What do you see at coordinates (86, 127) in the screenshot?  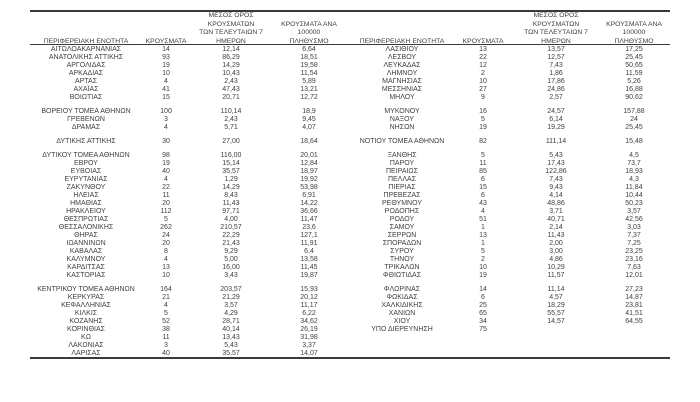 I see `region-cell: ΔΡΑΜΑΣ` at bounding box center [86, 127].